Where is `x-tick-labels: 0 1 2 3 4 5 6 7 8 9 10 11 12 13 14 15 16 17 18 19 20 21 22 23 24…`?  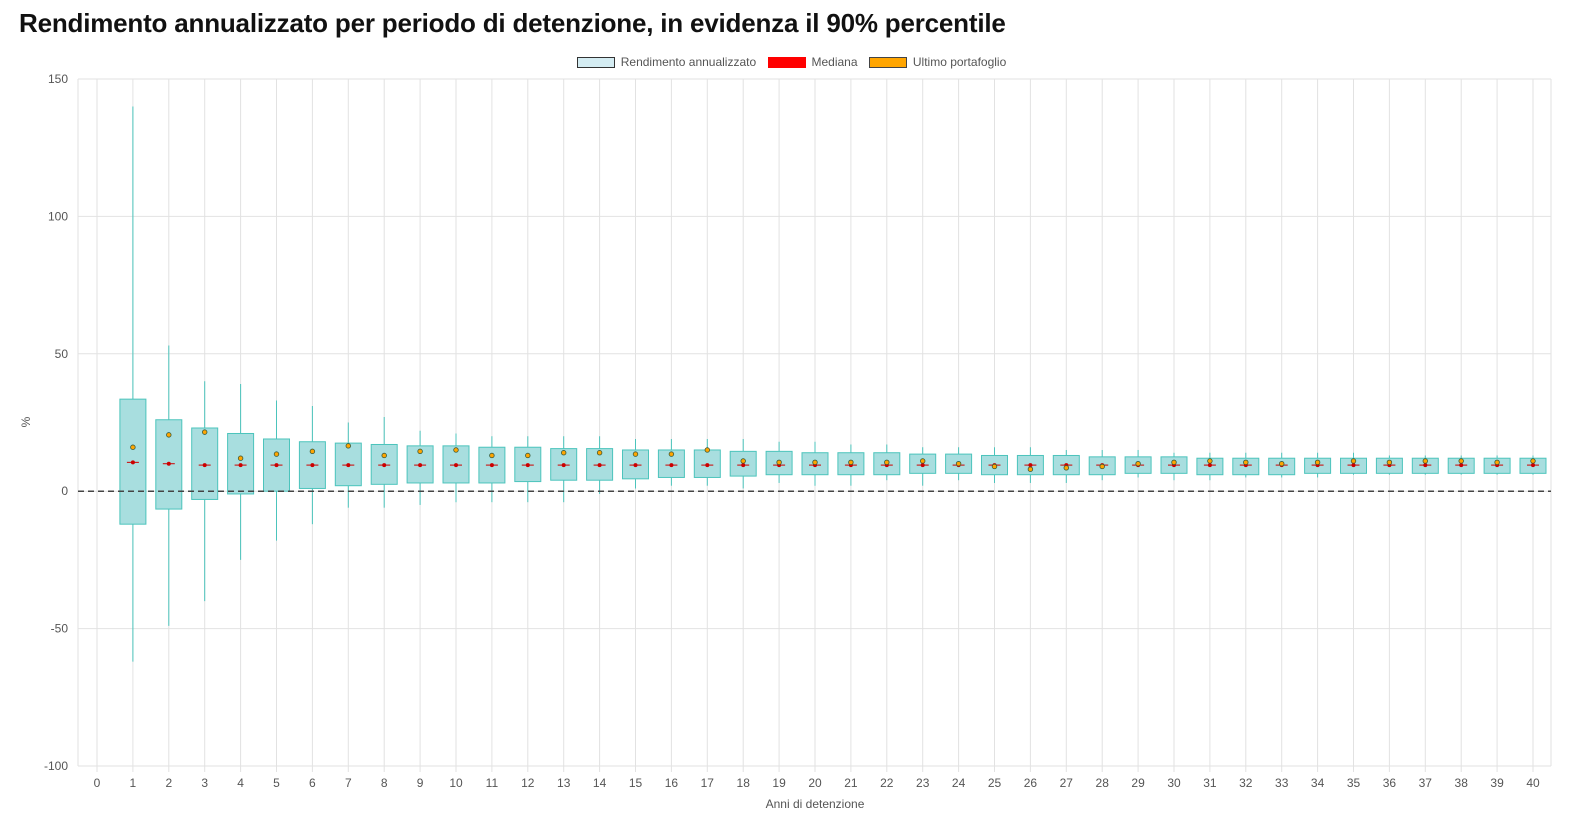 x-tick-labels: 0 1 2 3 4 5 6 7 8 9 10 11 12 13 14 15 16 17 18 19 20 21 22 23 24… is located at coordinates (817, 783).